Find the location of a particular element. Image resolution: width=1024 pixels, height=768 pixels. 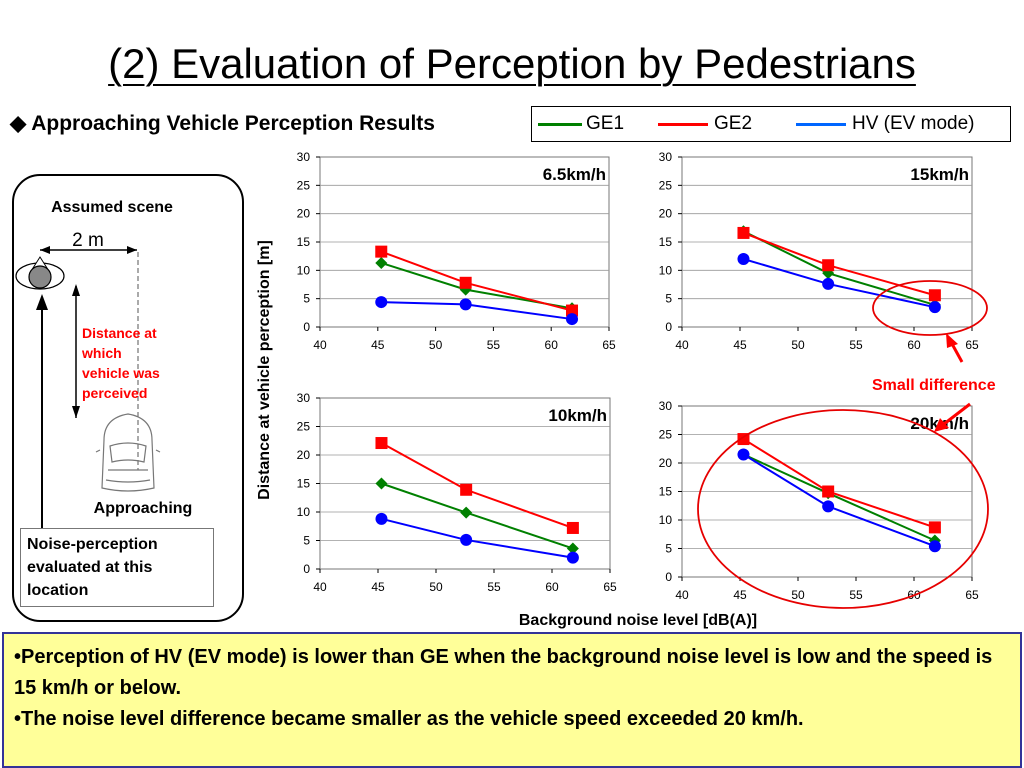

legend-label-ge1: GE1 is located at coordinates (605, 123).